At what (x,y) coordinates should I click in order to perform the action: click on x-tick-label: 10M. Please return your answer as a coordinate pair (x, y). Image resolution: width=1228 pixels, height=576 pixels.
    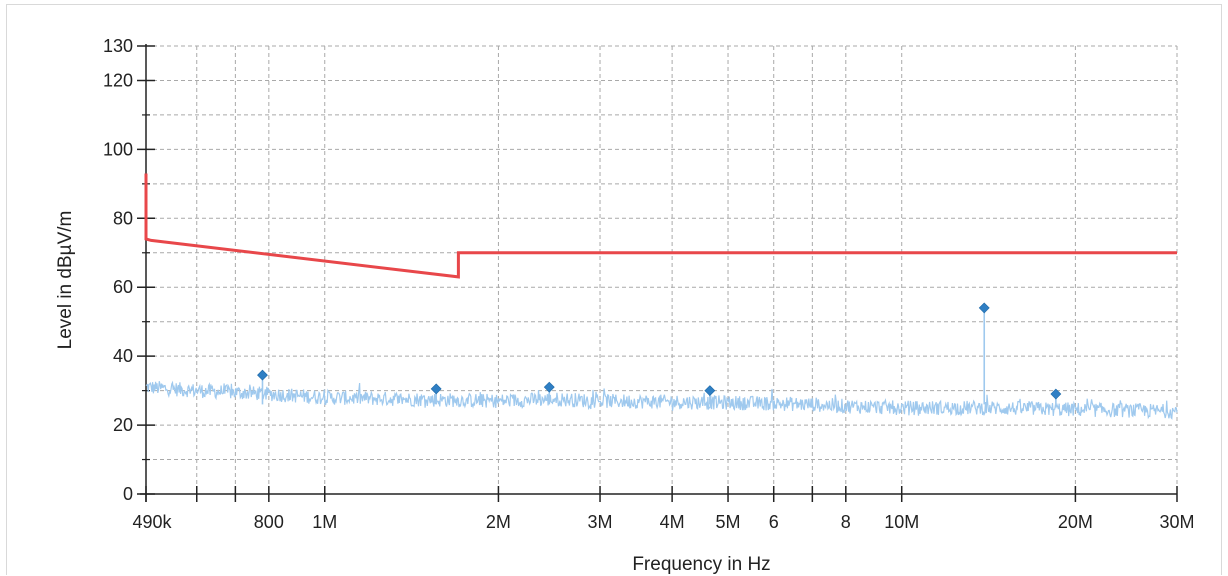
    Looking at the image, I should click on (901, 522).